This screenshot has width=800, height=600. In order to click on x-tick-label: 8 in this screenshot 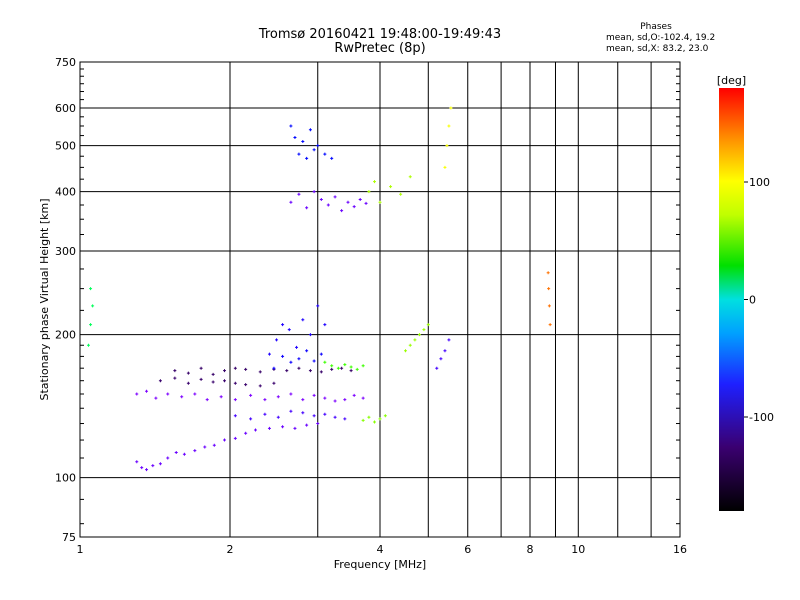, I will do `click(530, 549)`.